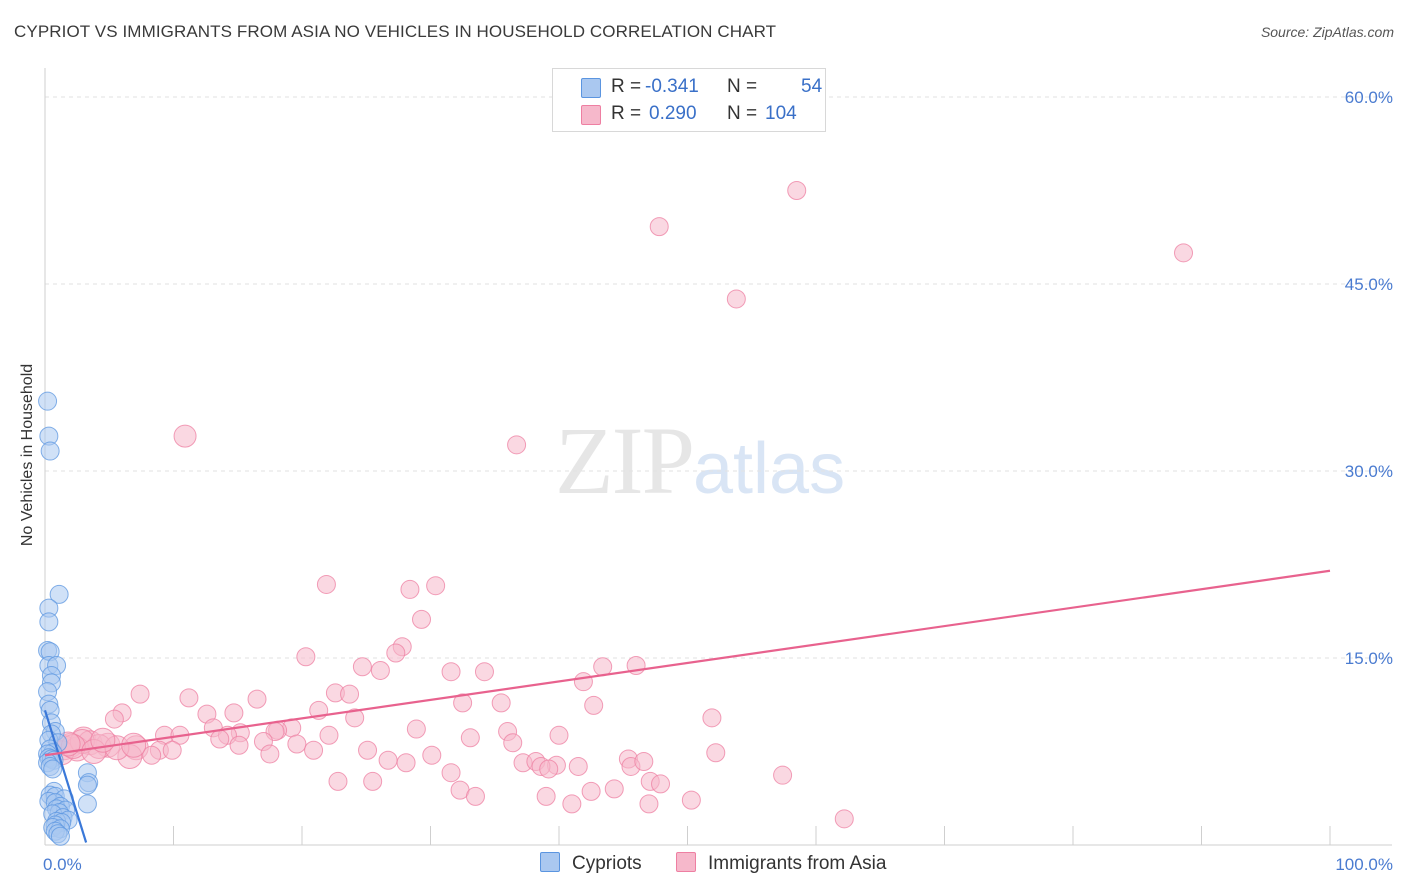  I want to click on legend-n-value: 104, so click(781, 113).